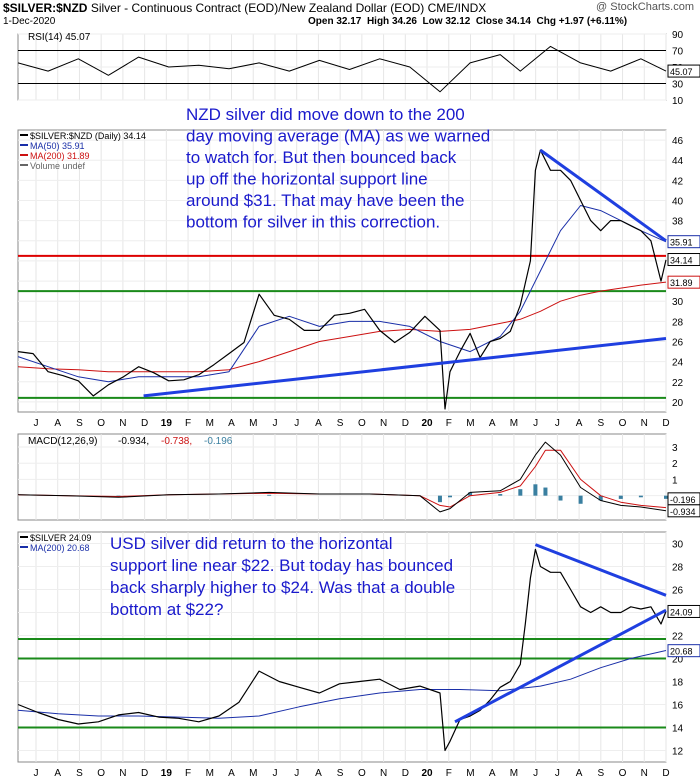  Describe the element at coordinates (321, 157) in the screenshot. I see `nzd-annotation-line: to watch for. But then bounced back` at that location.